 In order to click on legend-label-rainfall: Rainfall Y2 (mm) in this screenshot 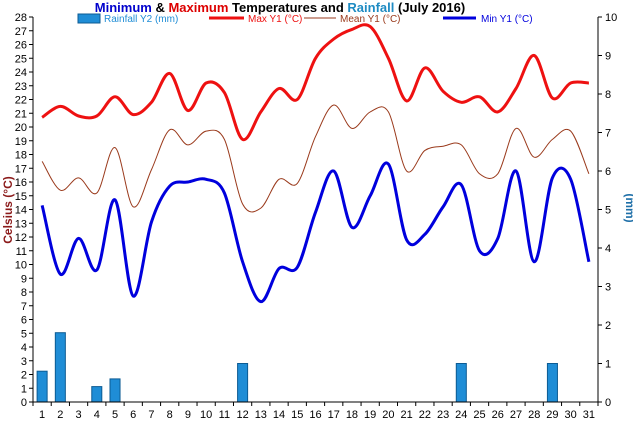, I will do `click(141, 19)`.